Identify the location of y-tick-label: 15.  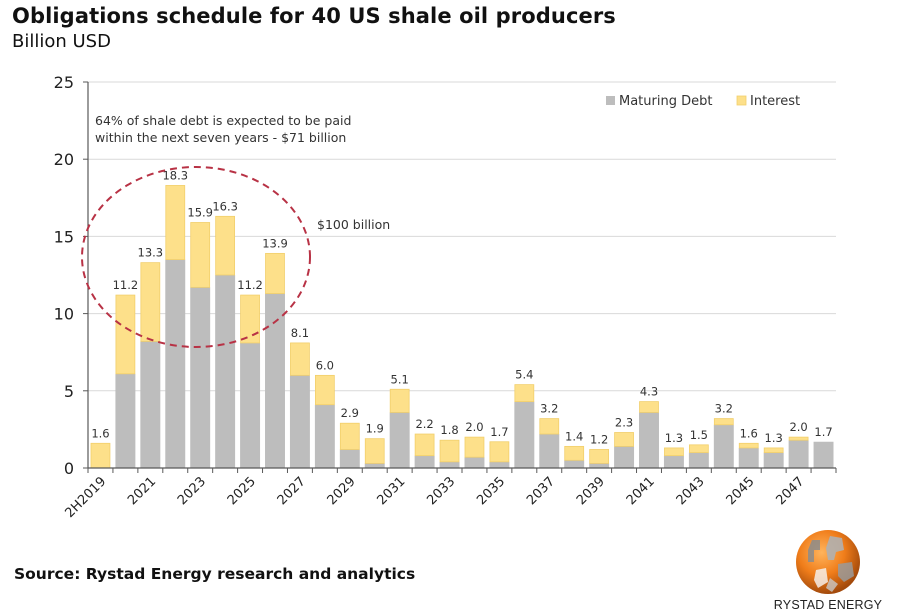
(64, 236).